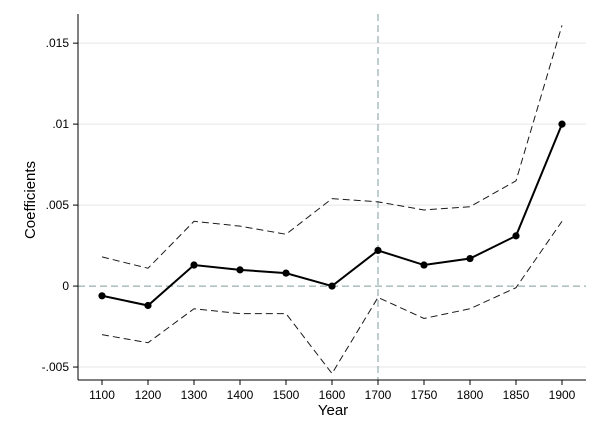 This screenshot has width=600, height=437. I want to click on y-tick-label: .005, so click(58, 205).